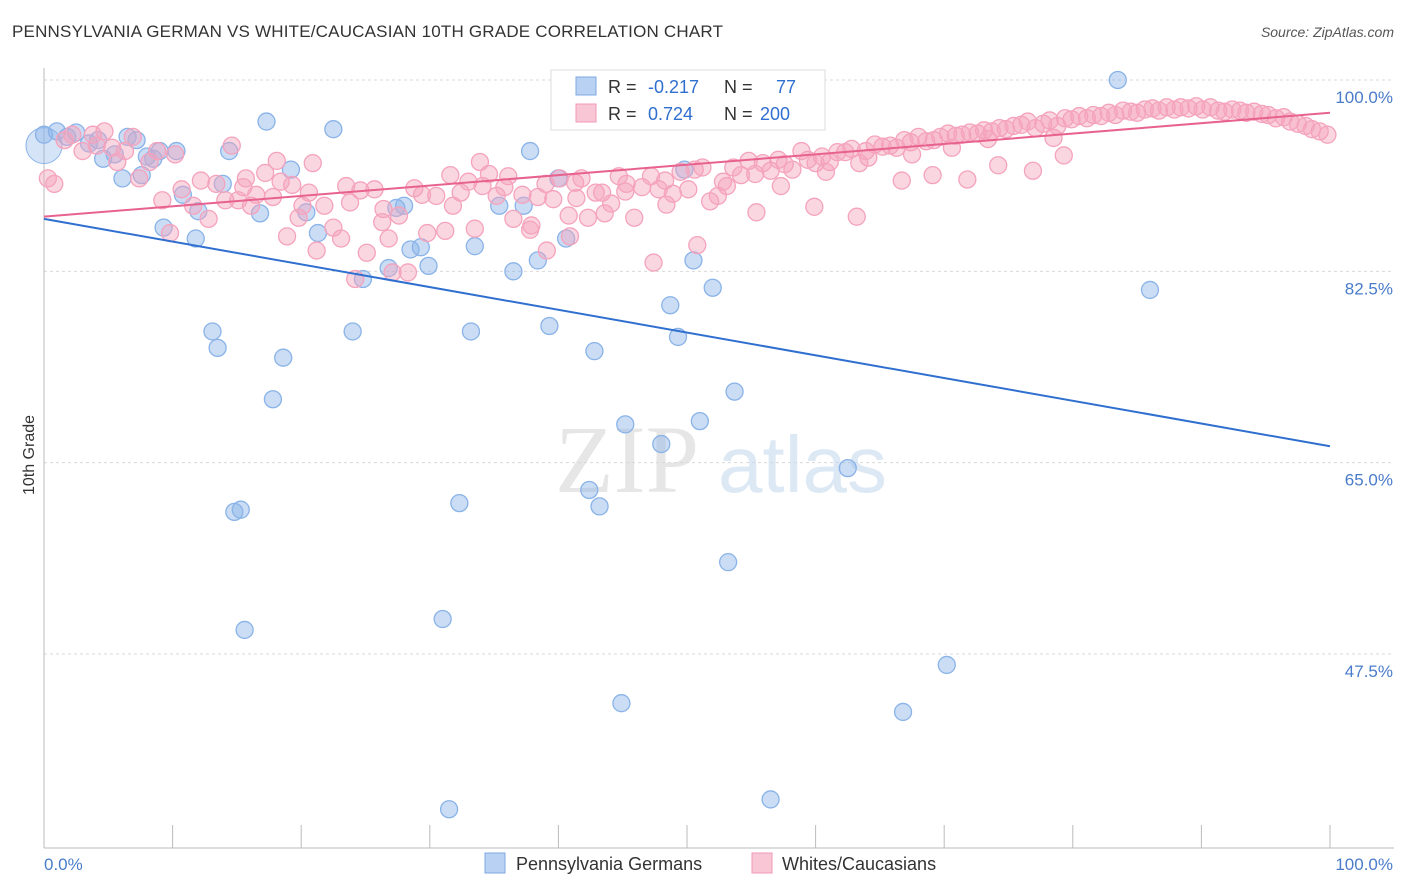  What do you see at coordinates (687, 164) in the screenshot?
I see `trend-line-whites-caucasians` at bounding box center [687, 164].